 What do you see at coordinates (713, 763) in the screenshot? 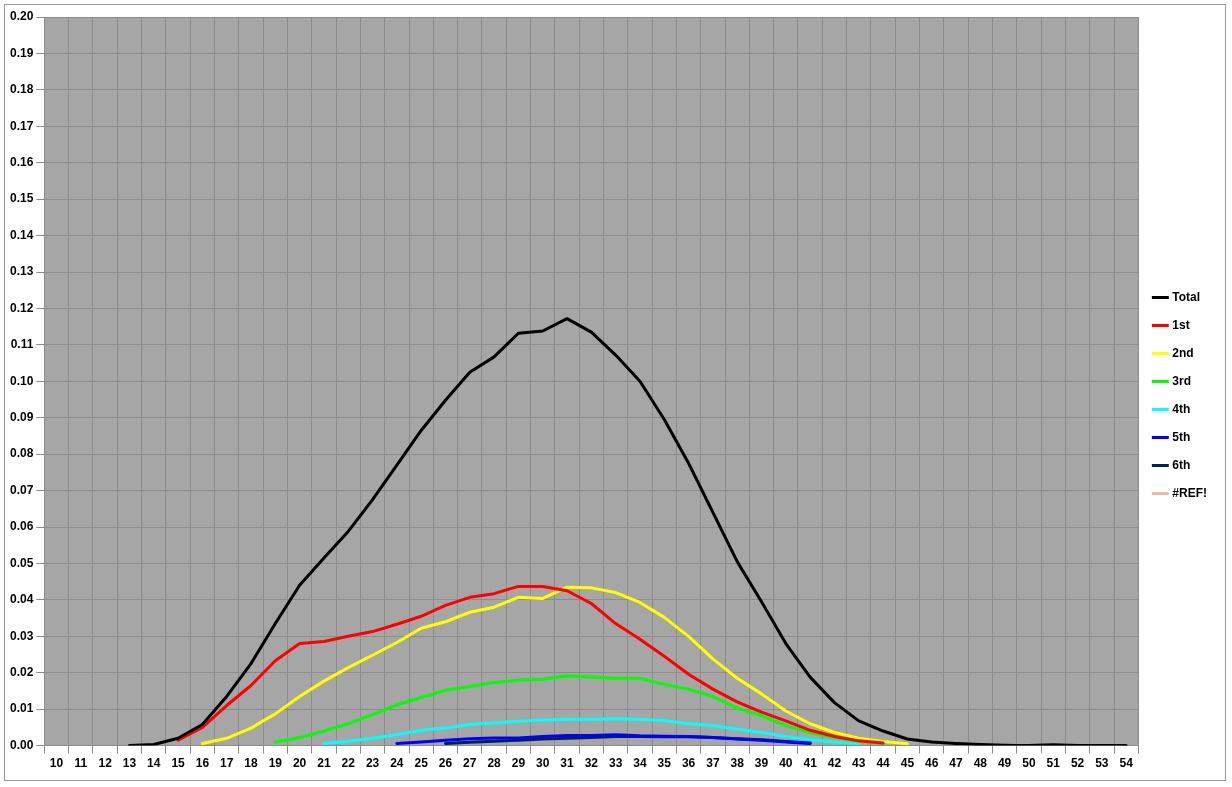
I see `x-tick-label: 37` at bounding box center [713, 763].